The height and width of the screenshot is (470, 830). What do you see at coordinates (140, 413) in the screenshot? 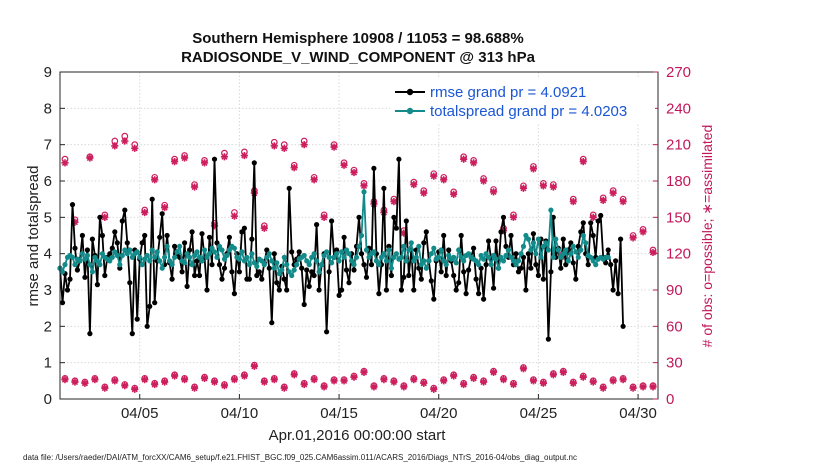
I see `x-tick-label: 04/05` at bounding box center [140, 413].